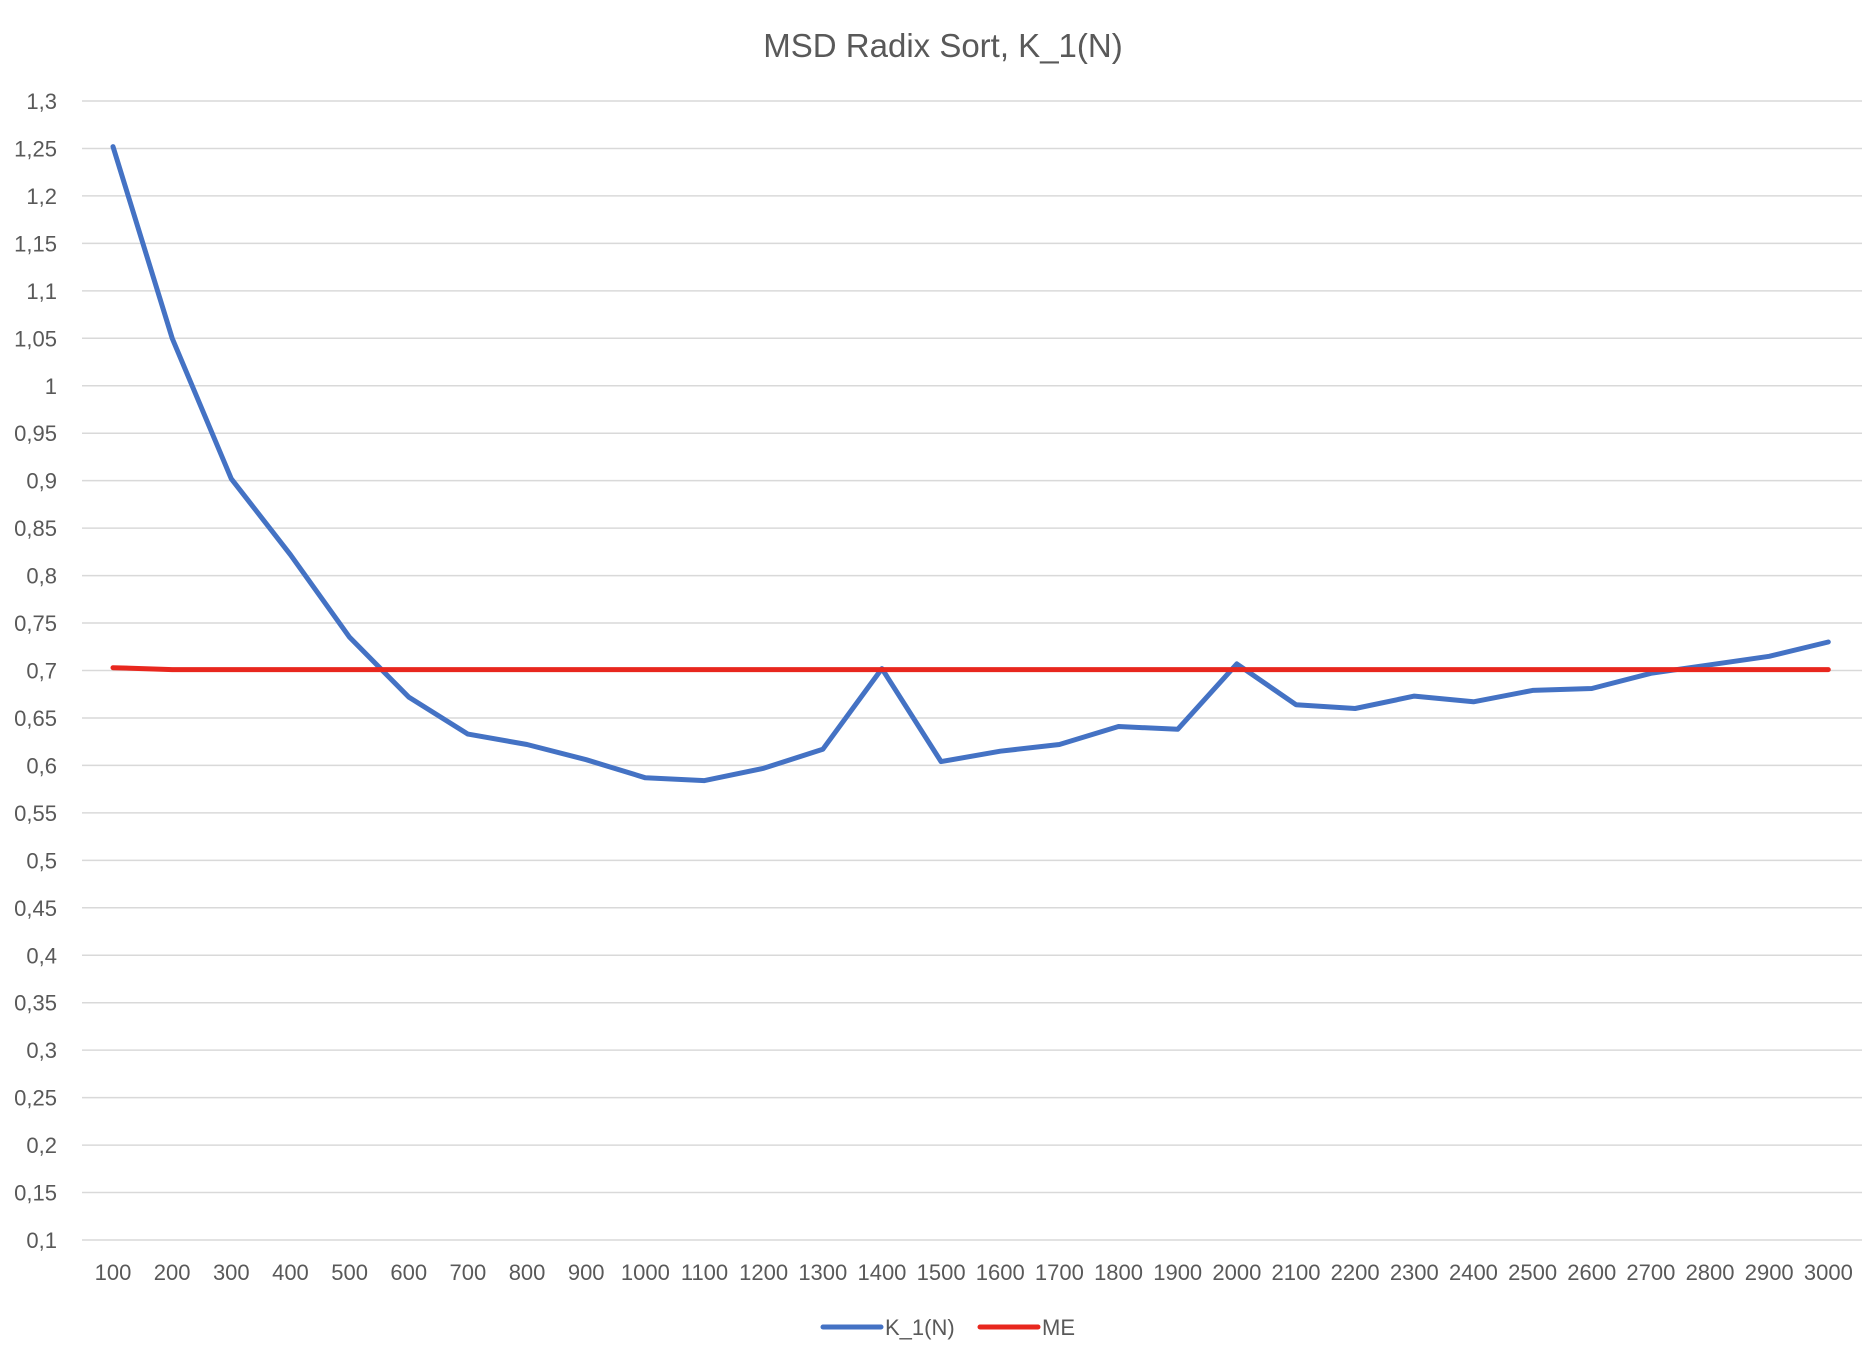 The width and height of the screenshot is (1876, 1350). What do you see at coordinates (231, 1272) in the screenshot?
I see `x-tick-label: 300` at bounding box center [231, 1272].